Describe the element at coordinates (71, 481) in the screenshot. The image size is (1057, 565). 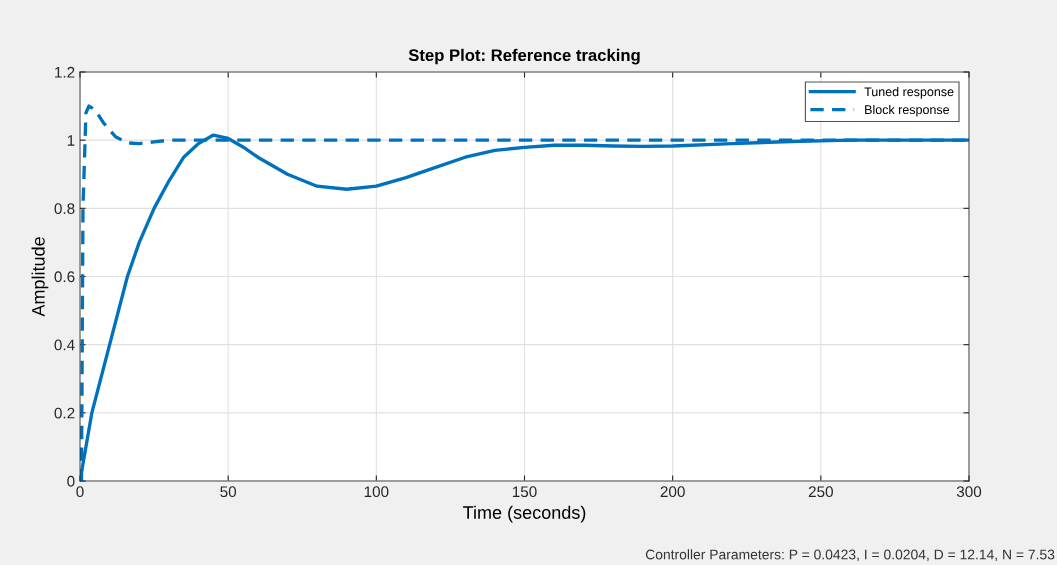
I see `y-tick-label: 0` at that location.